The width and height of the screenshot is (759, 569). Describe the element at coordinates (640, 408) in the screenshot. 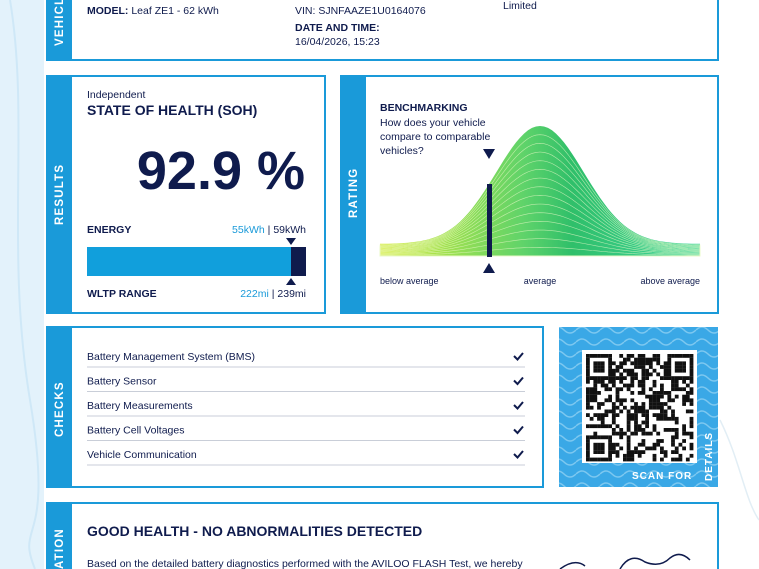

I see `qr-code` at that location.